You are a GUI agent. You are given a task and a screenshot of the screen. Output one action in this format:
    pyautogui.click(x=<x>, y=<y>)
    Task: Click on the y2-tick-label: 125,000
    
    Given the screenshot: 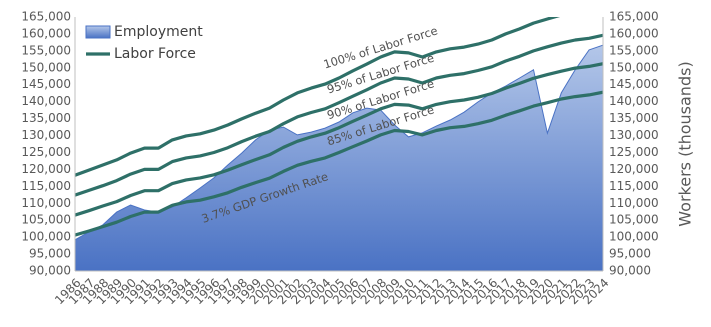 What is the action you would take?
    pyautogui.click(x=634, y=152)
    